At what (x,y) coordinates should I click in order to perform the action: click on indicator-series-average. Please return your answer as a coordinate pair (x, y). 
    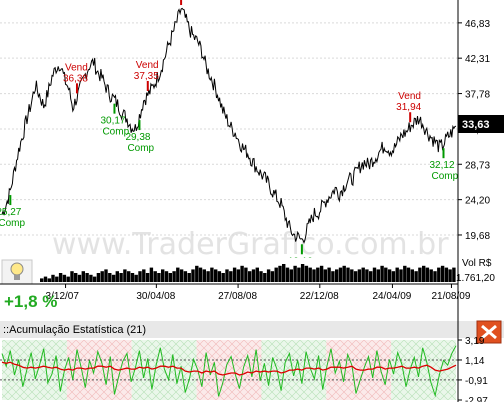
    Looking at the image, I should click on (229, 368).